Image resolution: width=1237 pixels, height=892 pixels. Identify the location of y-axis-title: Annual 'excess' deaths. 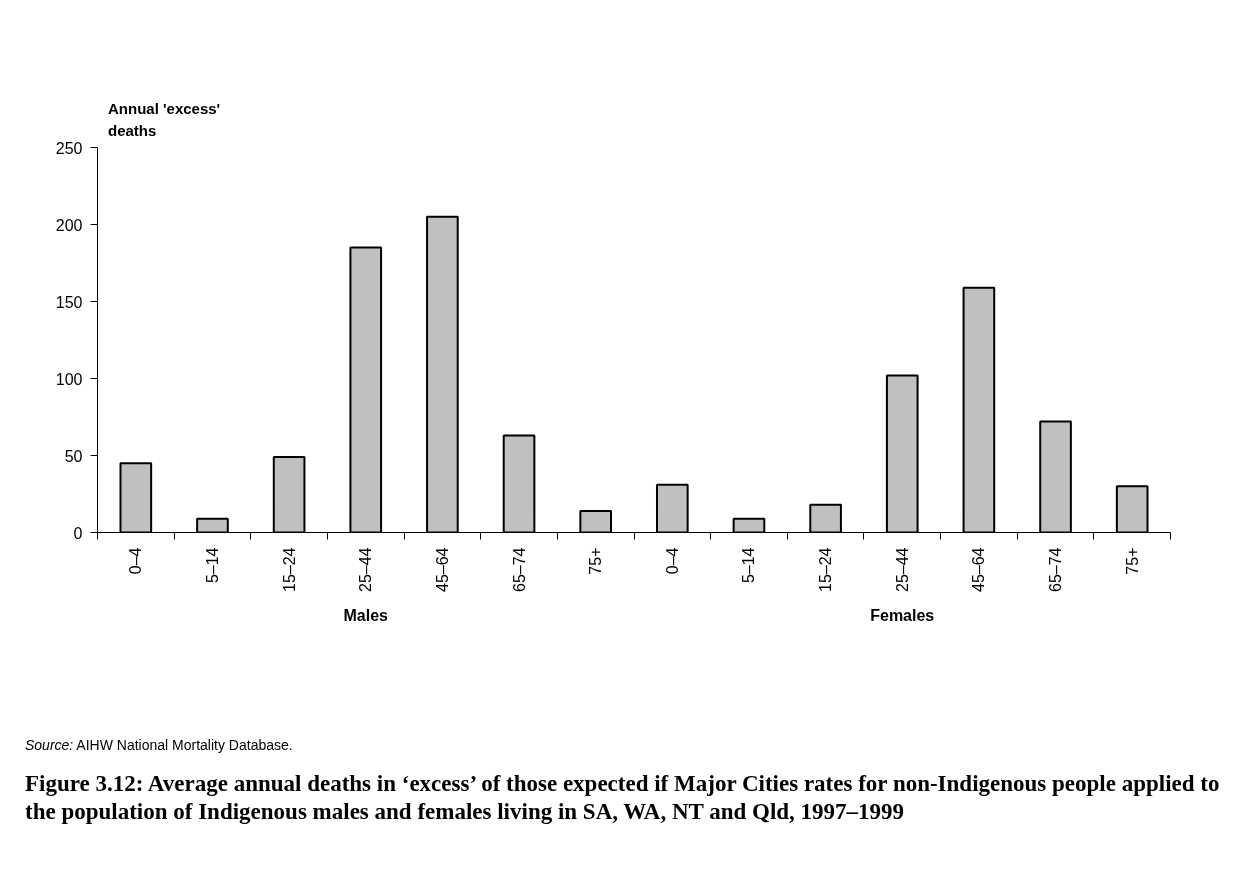
(165, 120).